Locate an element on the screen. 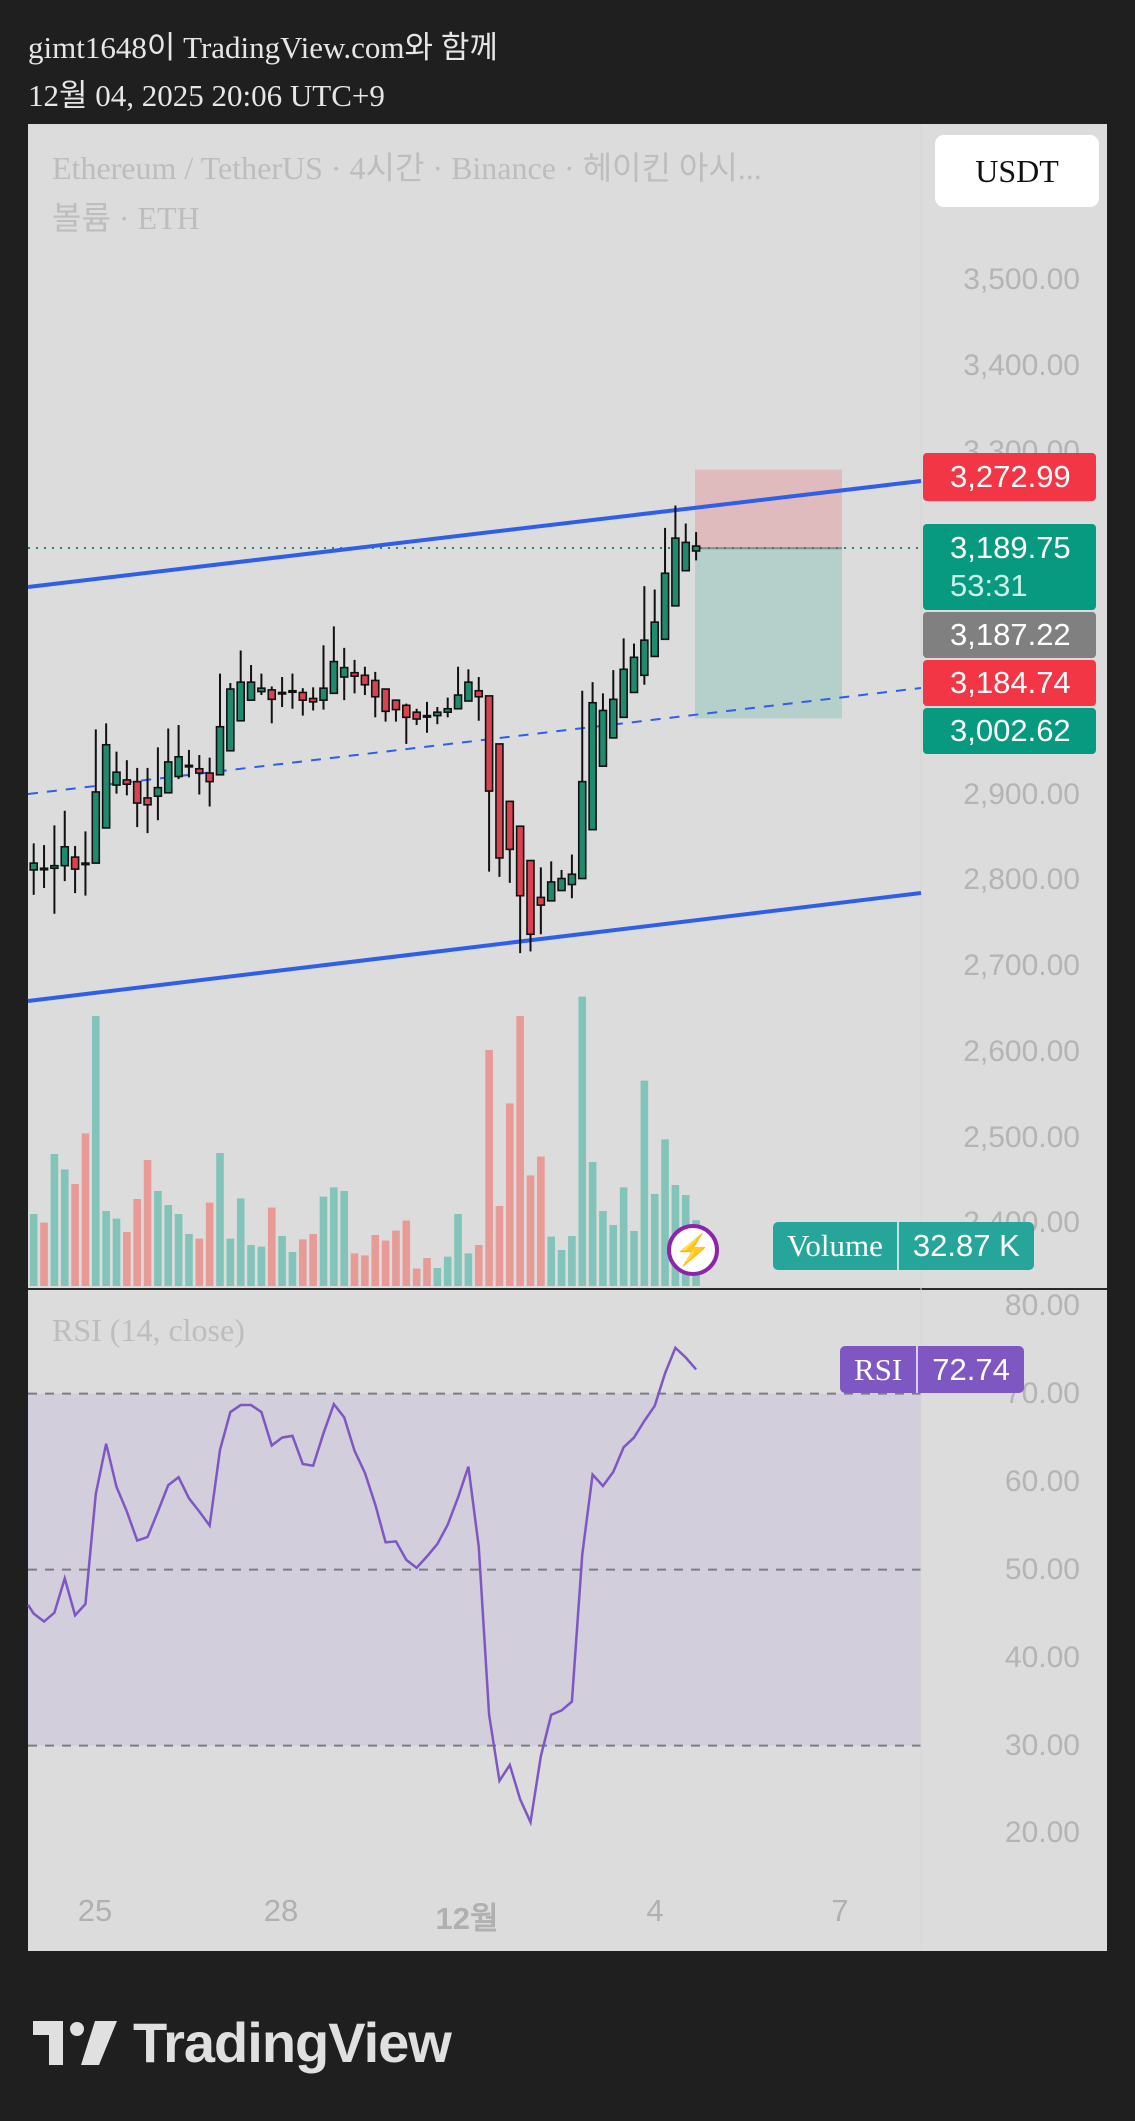  currency-button: USDT is located at coordinates (1017, 171).